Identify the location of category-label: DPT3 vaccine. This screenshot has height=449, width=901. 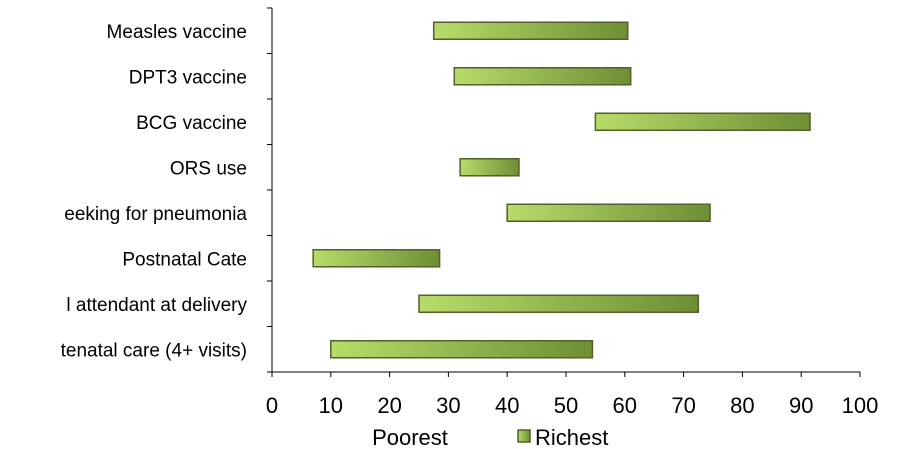
(188, 77).